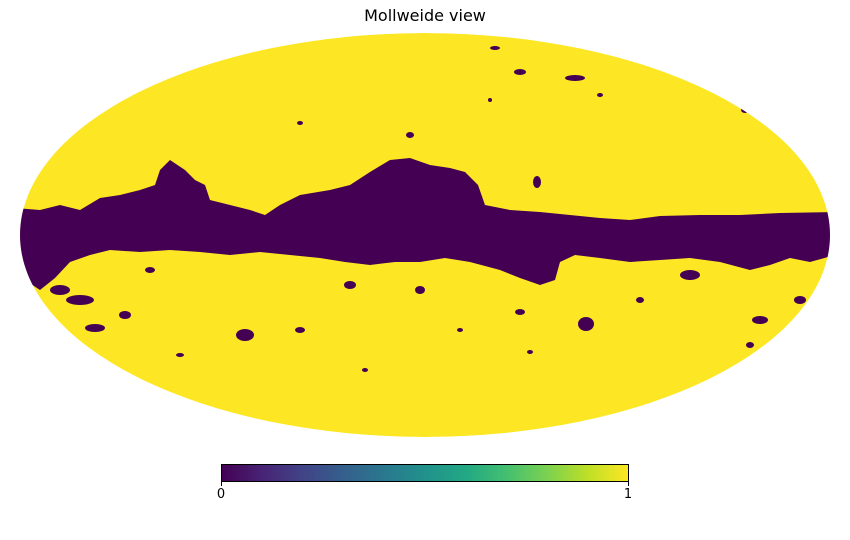 This screenshot has height=540, width=850. What do you see at coordinates (221, 494) in the screenshot?
I see `colorbar-label-min: 0` at bounding box center [221, 494].